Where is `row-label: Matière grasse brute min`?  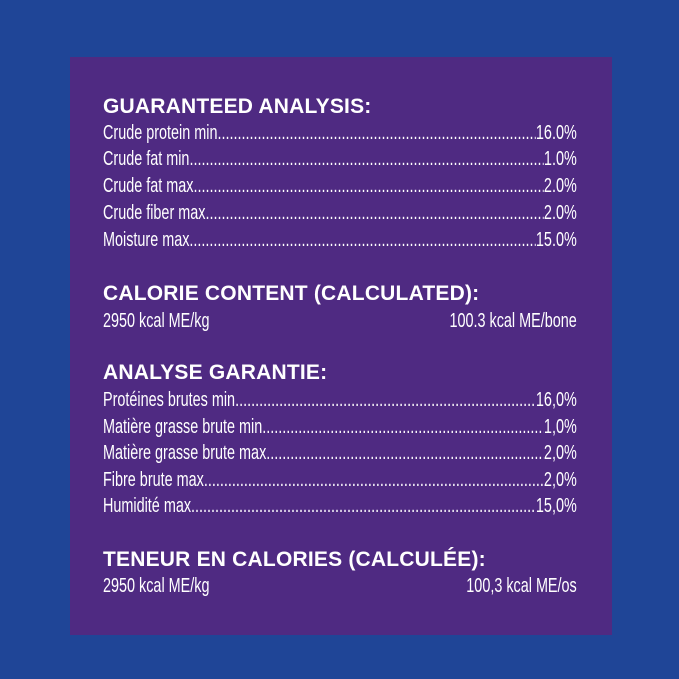 row-label: Matière grasse brute min is located at coordinates (183, 427).